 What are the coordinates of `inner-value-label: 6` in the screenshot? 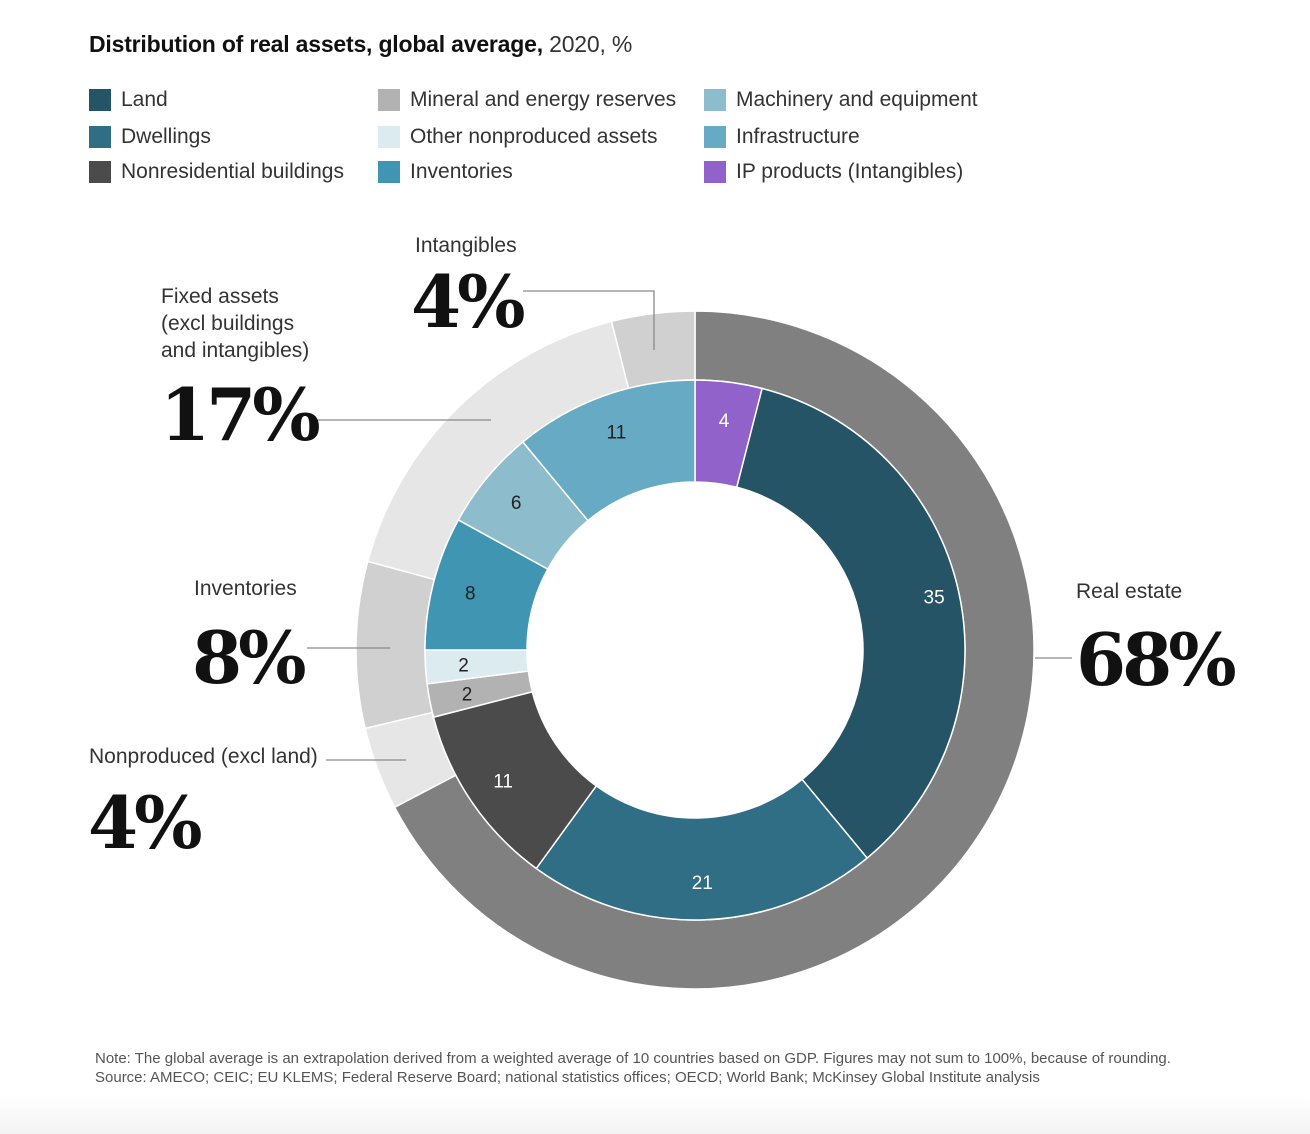 It's located at (516, 503).